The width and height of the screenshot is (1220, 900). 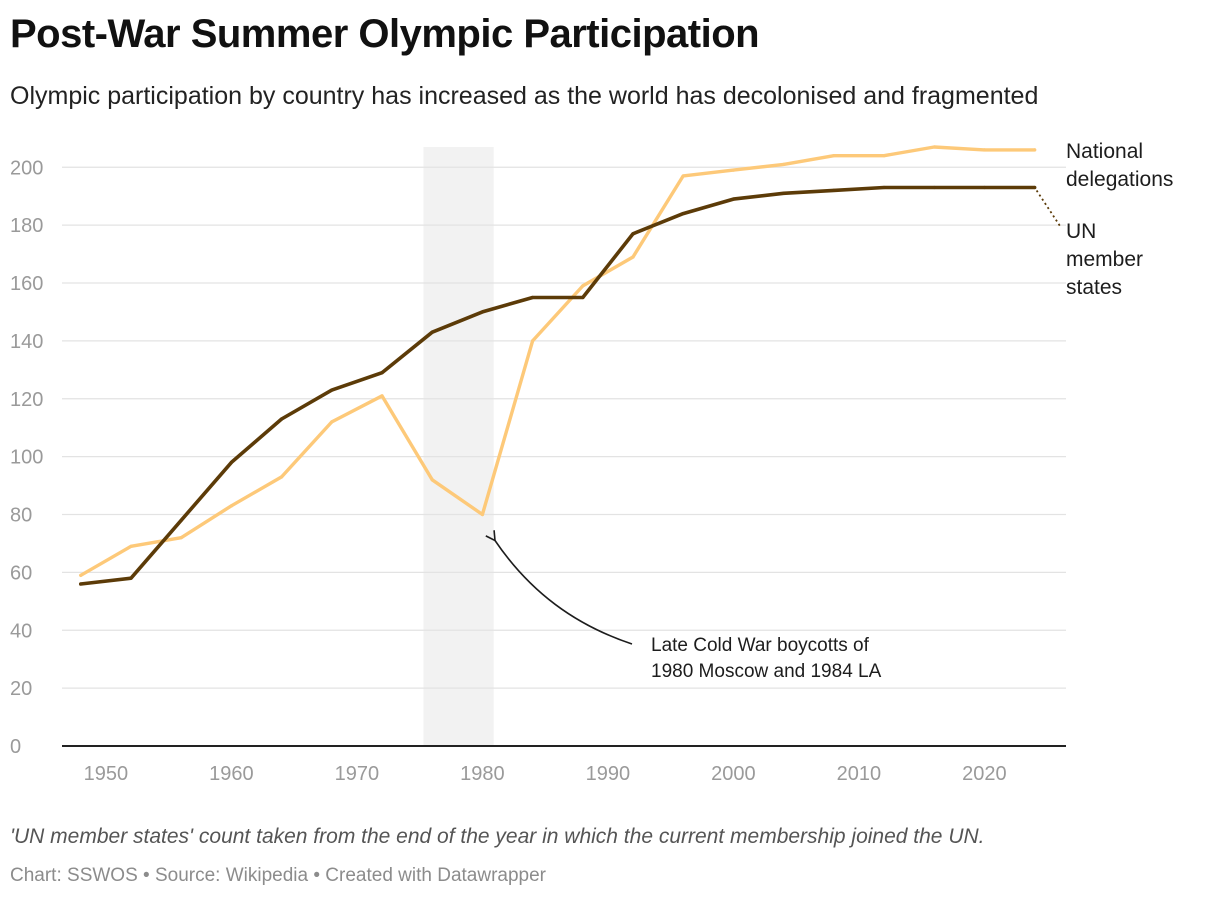 What do you see at coordinates (1048, 208) in the screenshot?
I see `un-label-leader` at bounding box center [1048, 208].